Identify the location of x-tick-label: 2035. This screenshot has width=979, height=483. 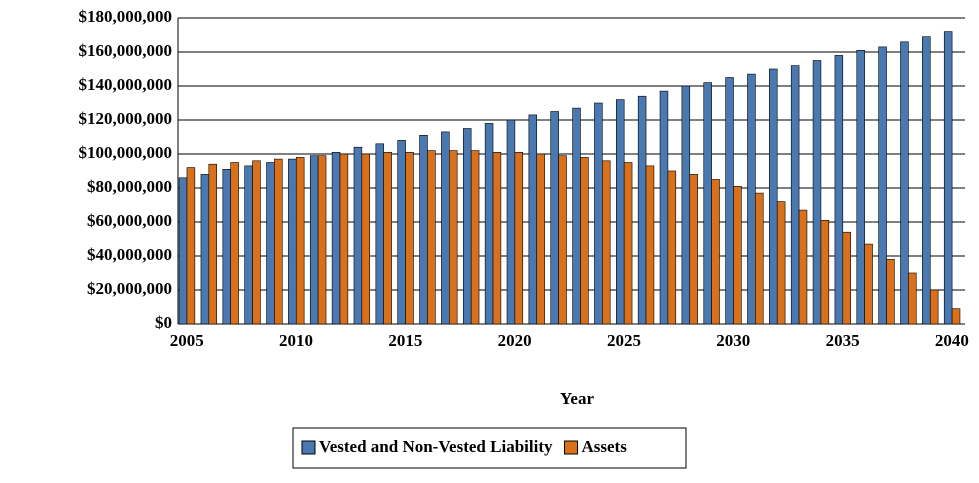
(843, 340).